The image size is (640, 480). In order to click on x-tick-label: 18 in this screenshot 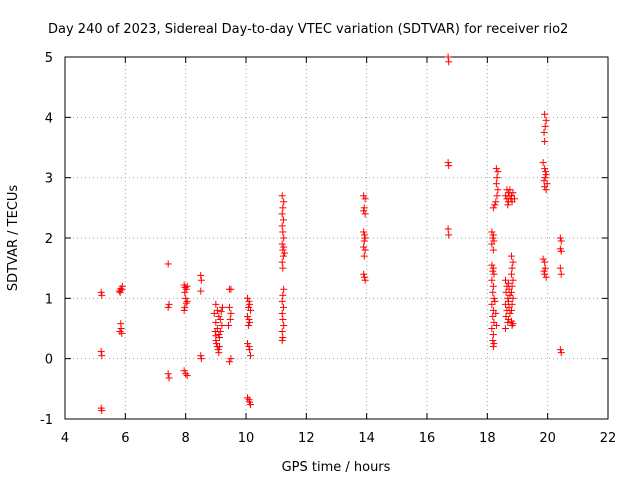, I will do `click(487, 438)`.